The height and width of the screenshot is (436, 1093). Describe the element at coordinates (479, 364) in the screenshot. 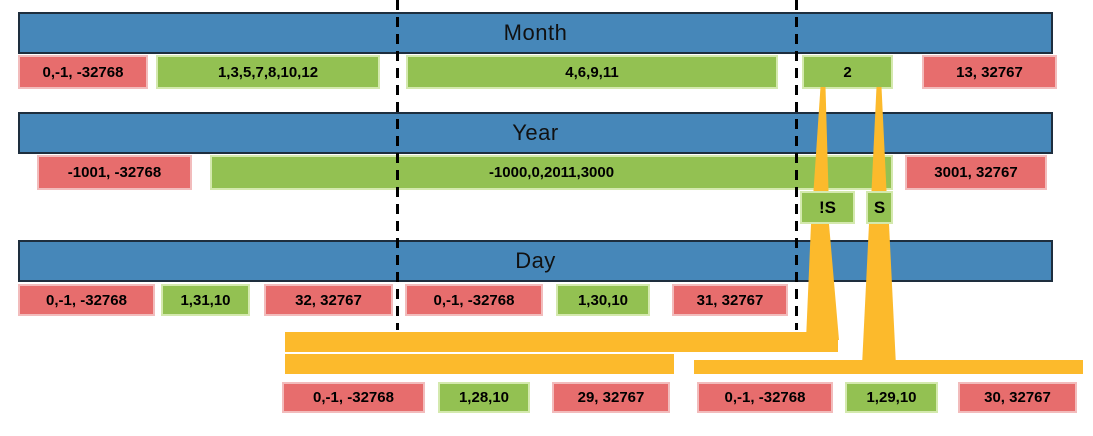

I see `nonleap-branch-bar-lower` at that location.